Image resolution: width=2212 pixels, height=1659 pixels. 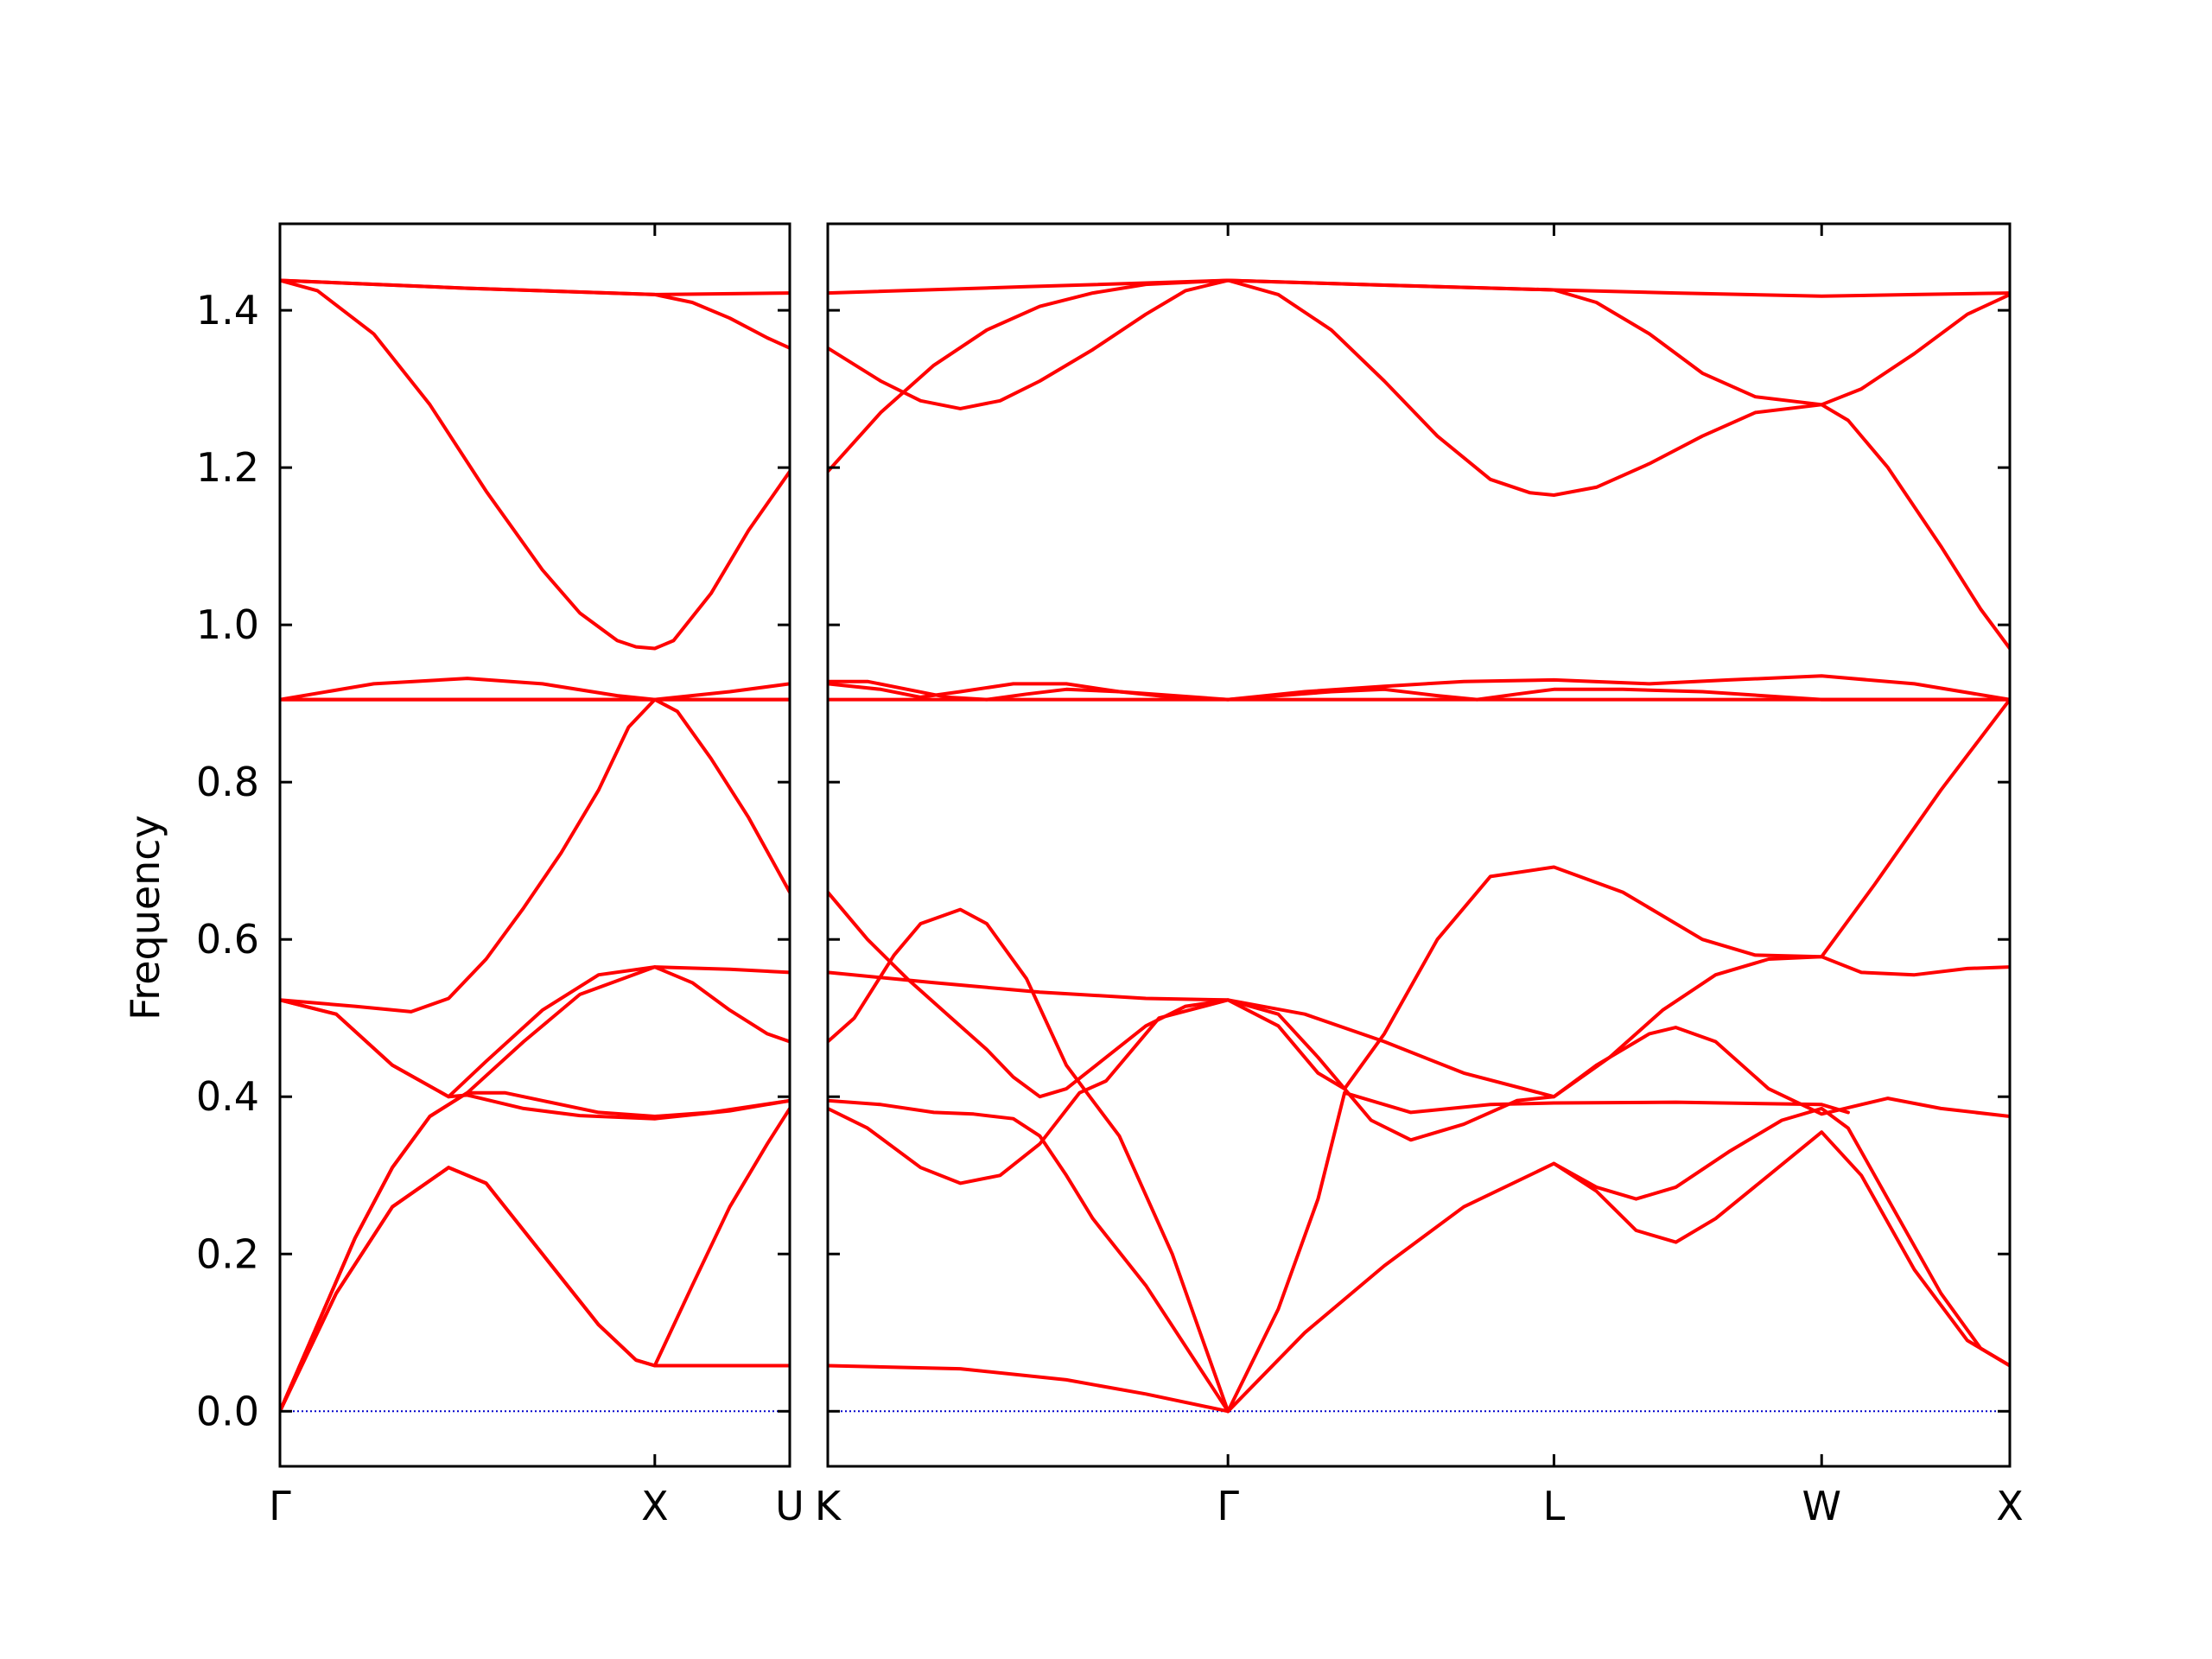 I want to click on y-tick-label: 0.6, so click(x=227, y=940).